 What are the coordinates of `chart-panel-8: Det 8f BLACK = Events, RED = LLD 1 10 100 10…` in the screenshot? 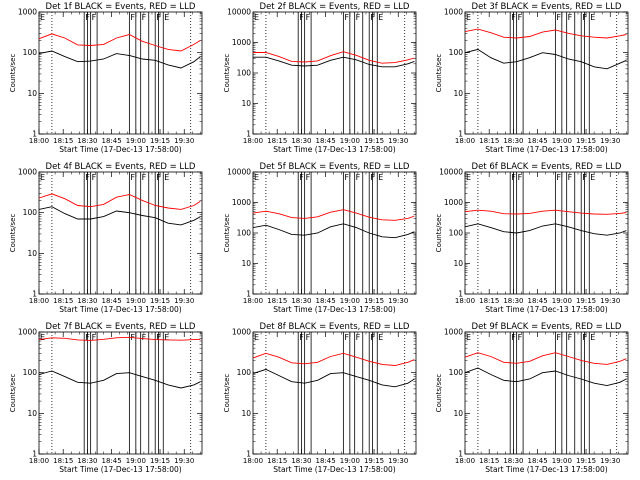 It's located at (320, 398).